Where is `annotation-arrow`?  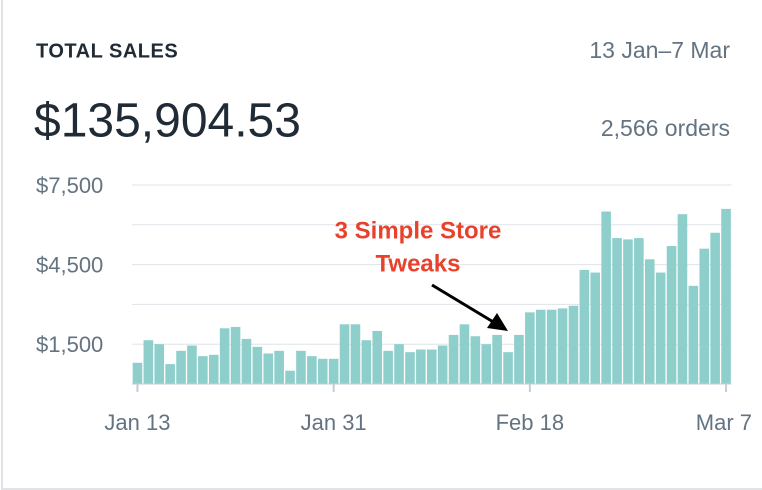 annotation-arrow is located at coordinates (466, 305).